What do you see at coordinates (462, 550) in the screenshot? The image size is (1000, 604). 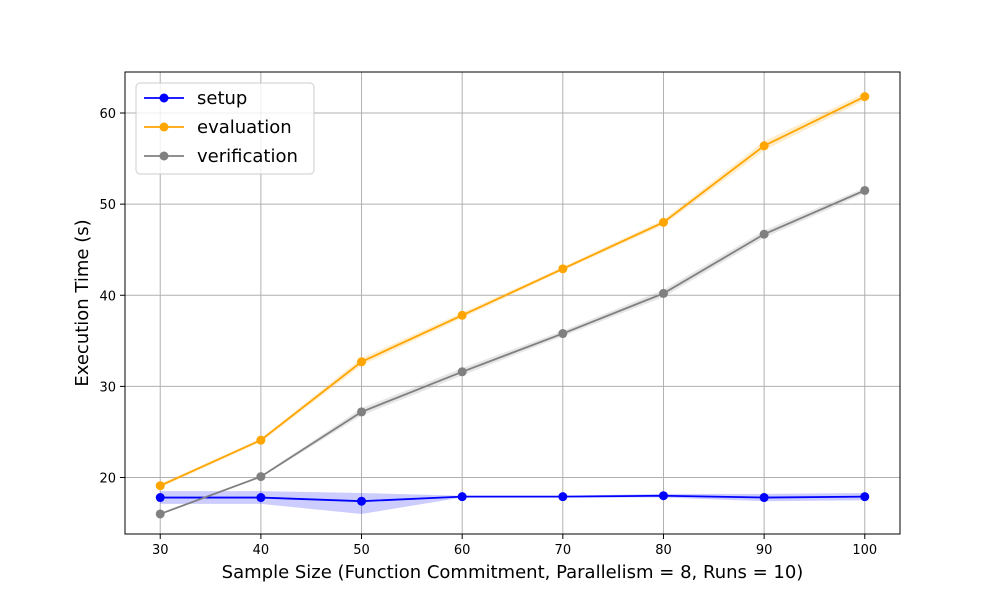 I see `x-tick-label: 60` at bounding box center [462, 550].